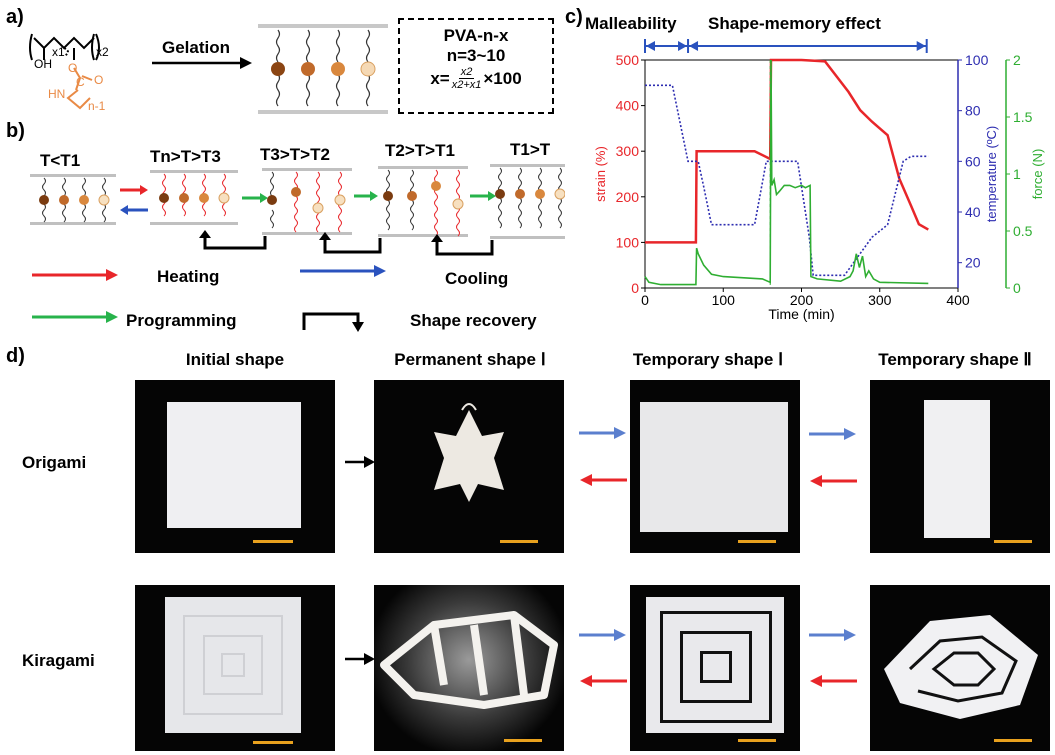 The width and height of the screenshot is (1055, 755). Describe the element at coordinates (527, 201) in the screenshot. I see `state-5-schematic` at that location.